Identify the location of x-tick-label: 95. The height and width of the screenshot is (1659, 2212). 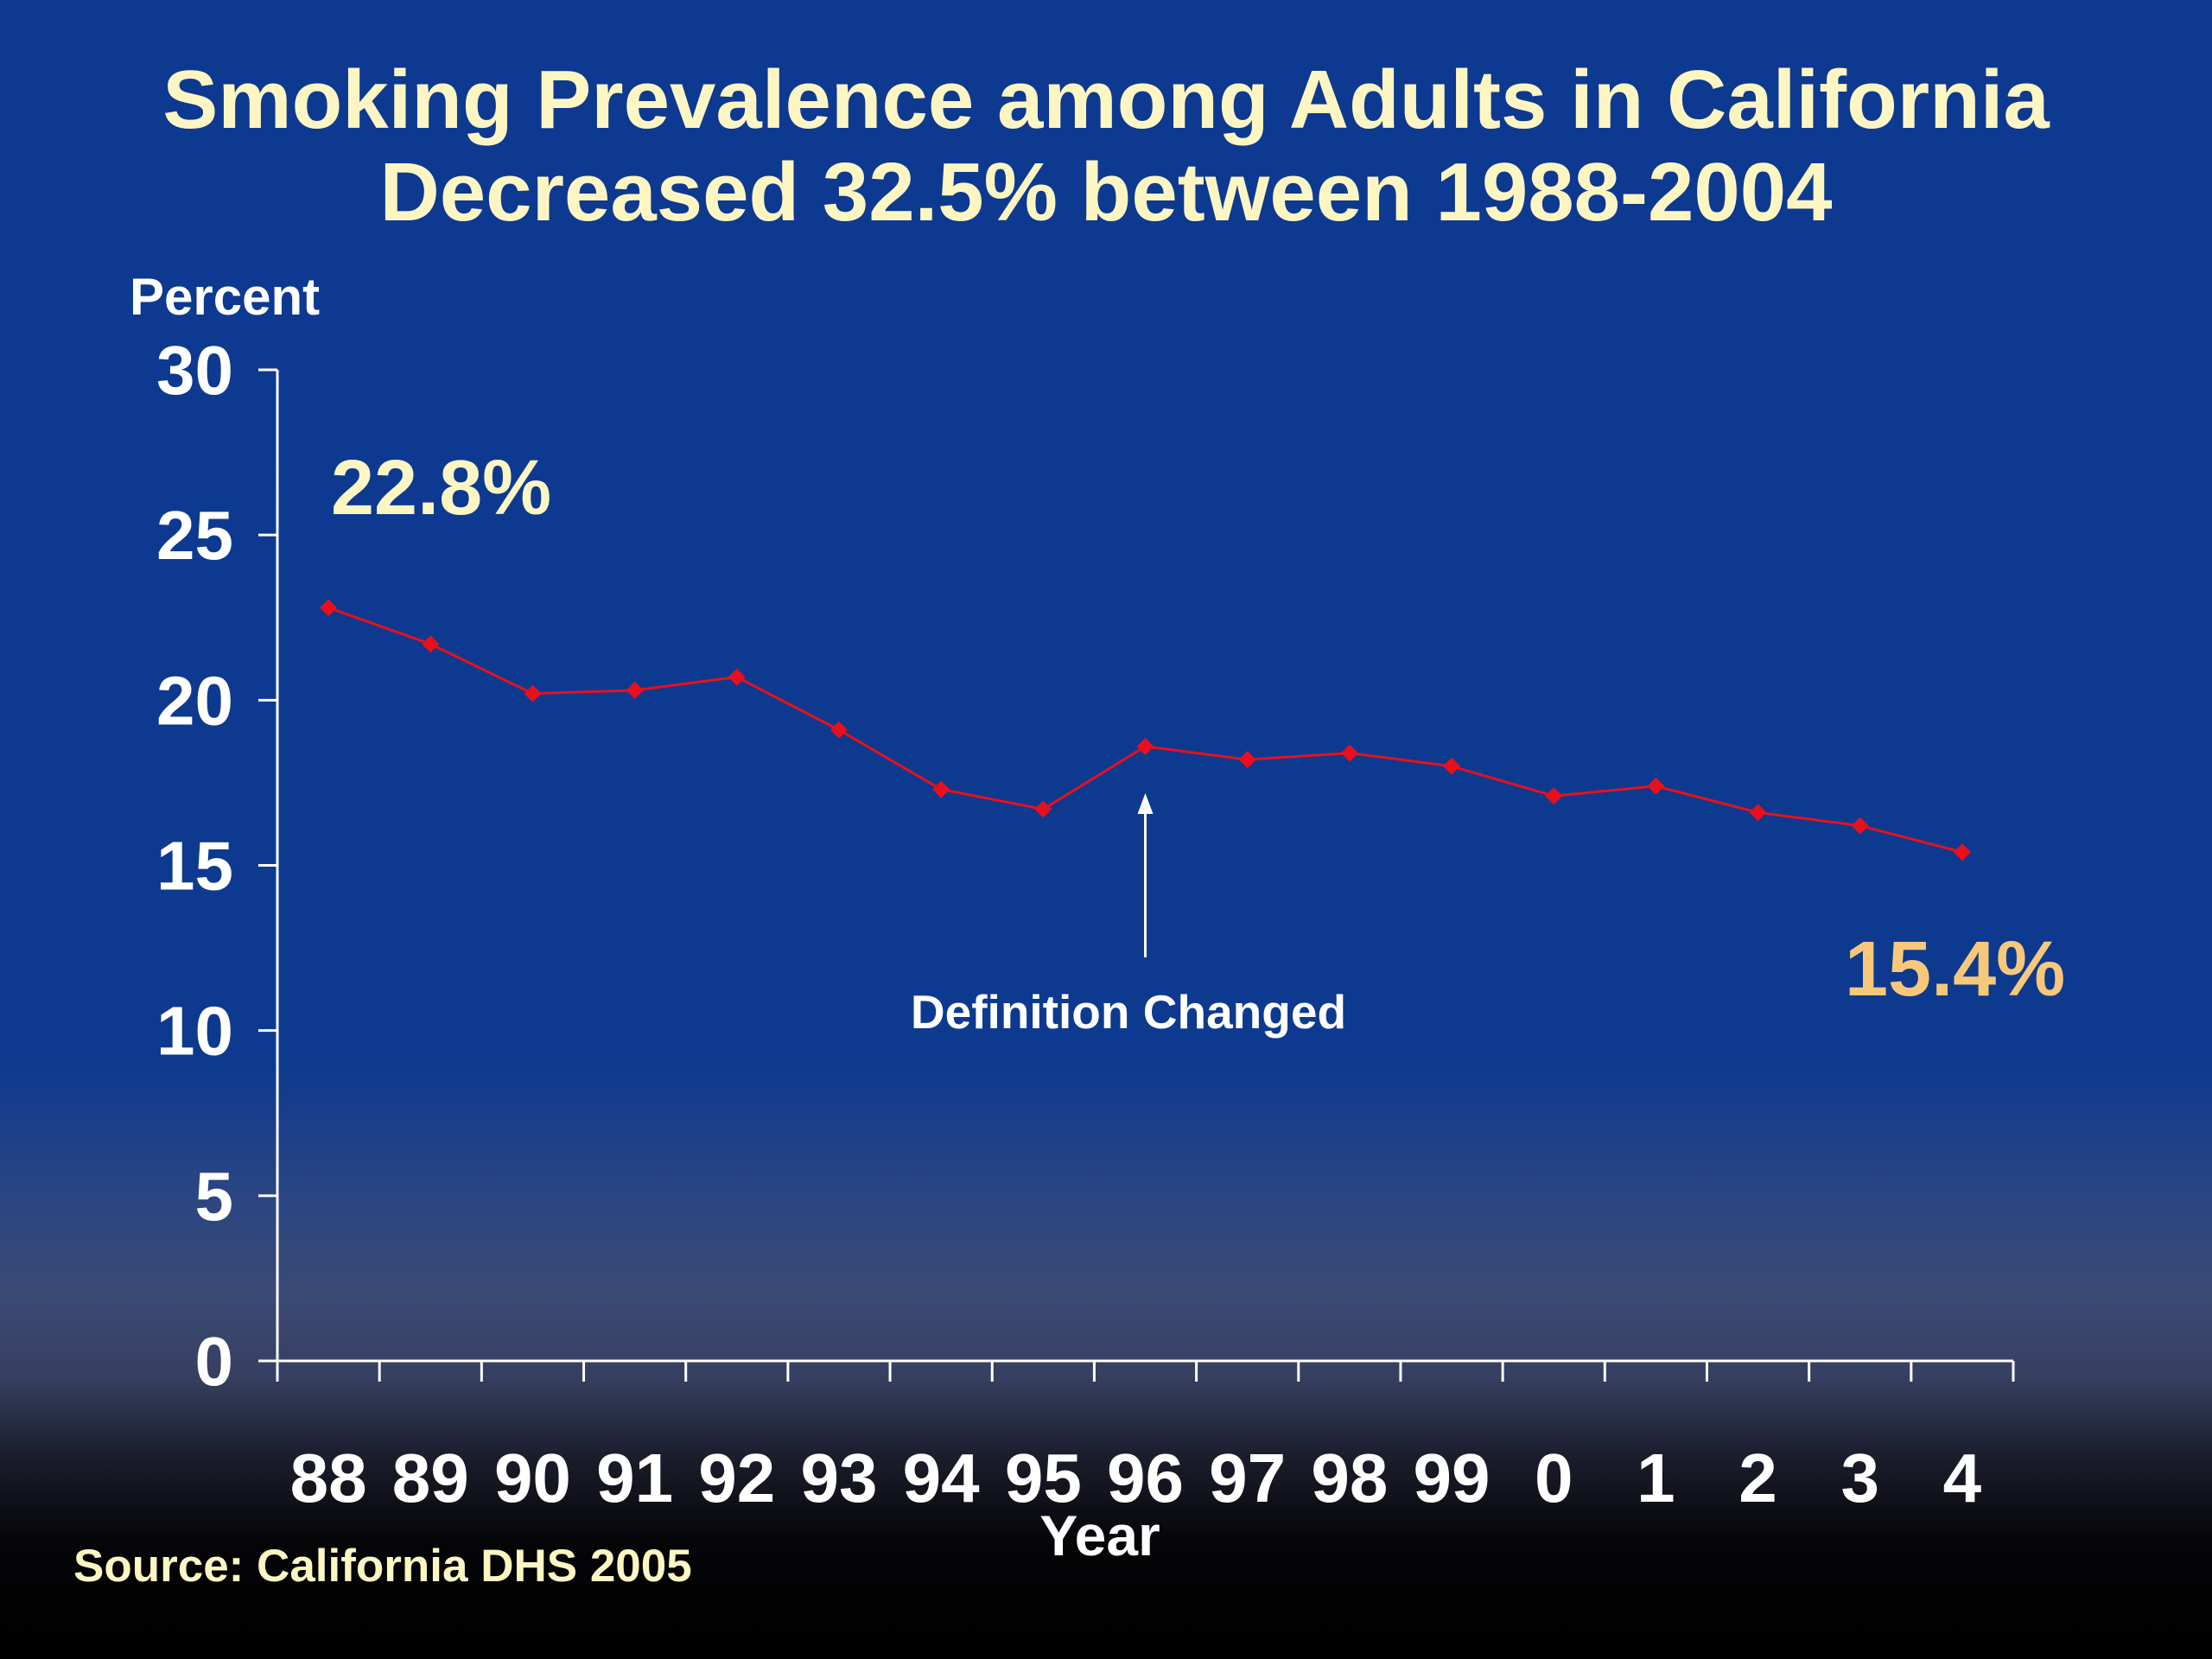
(1043, 1478).